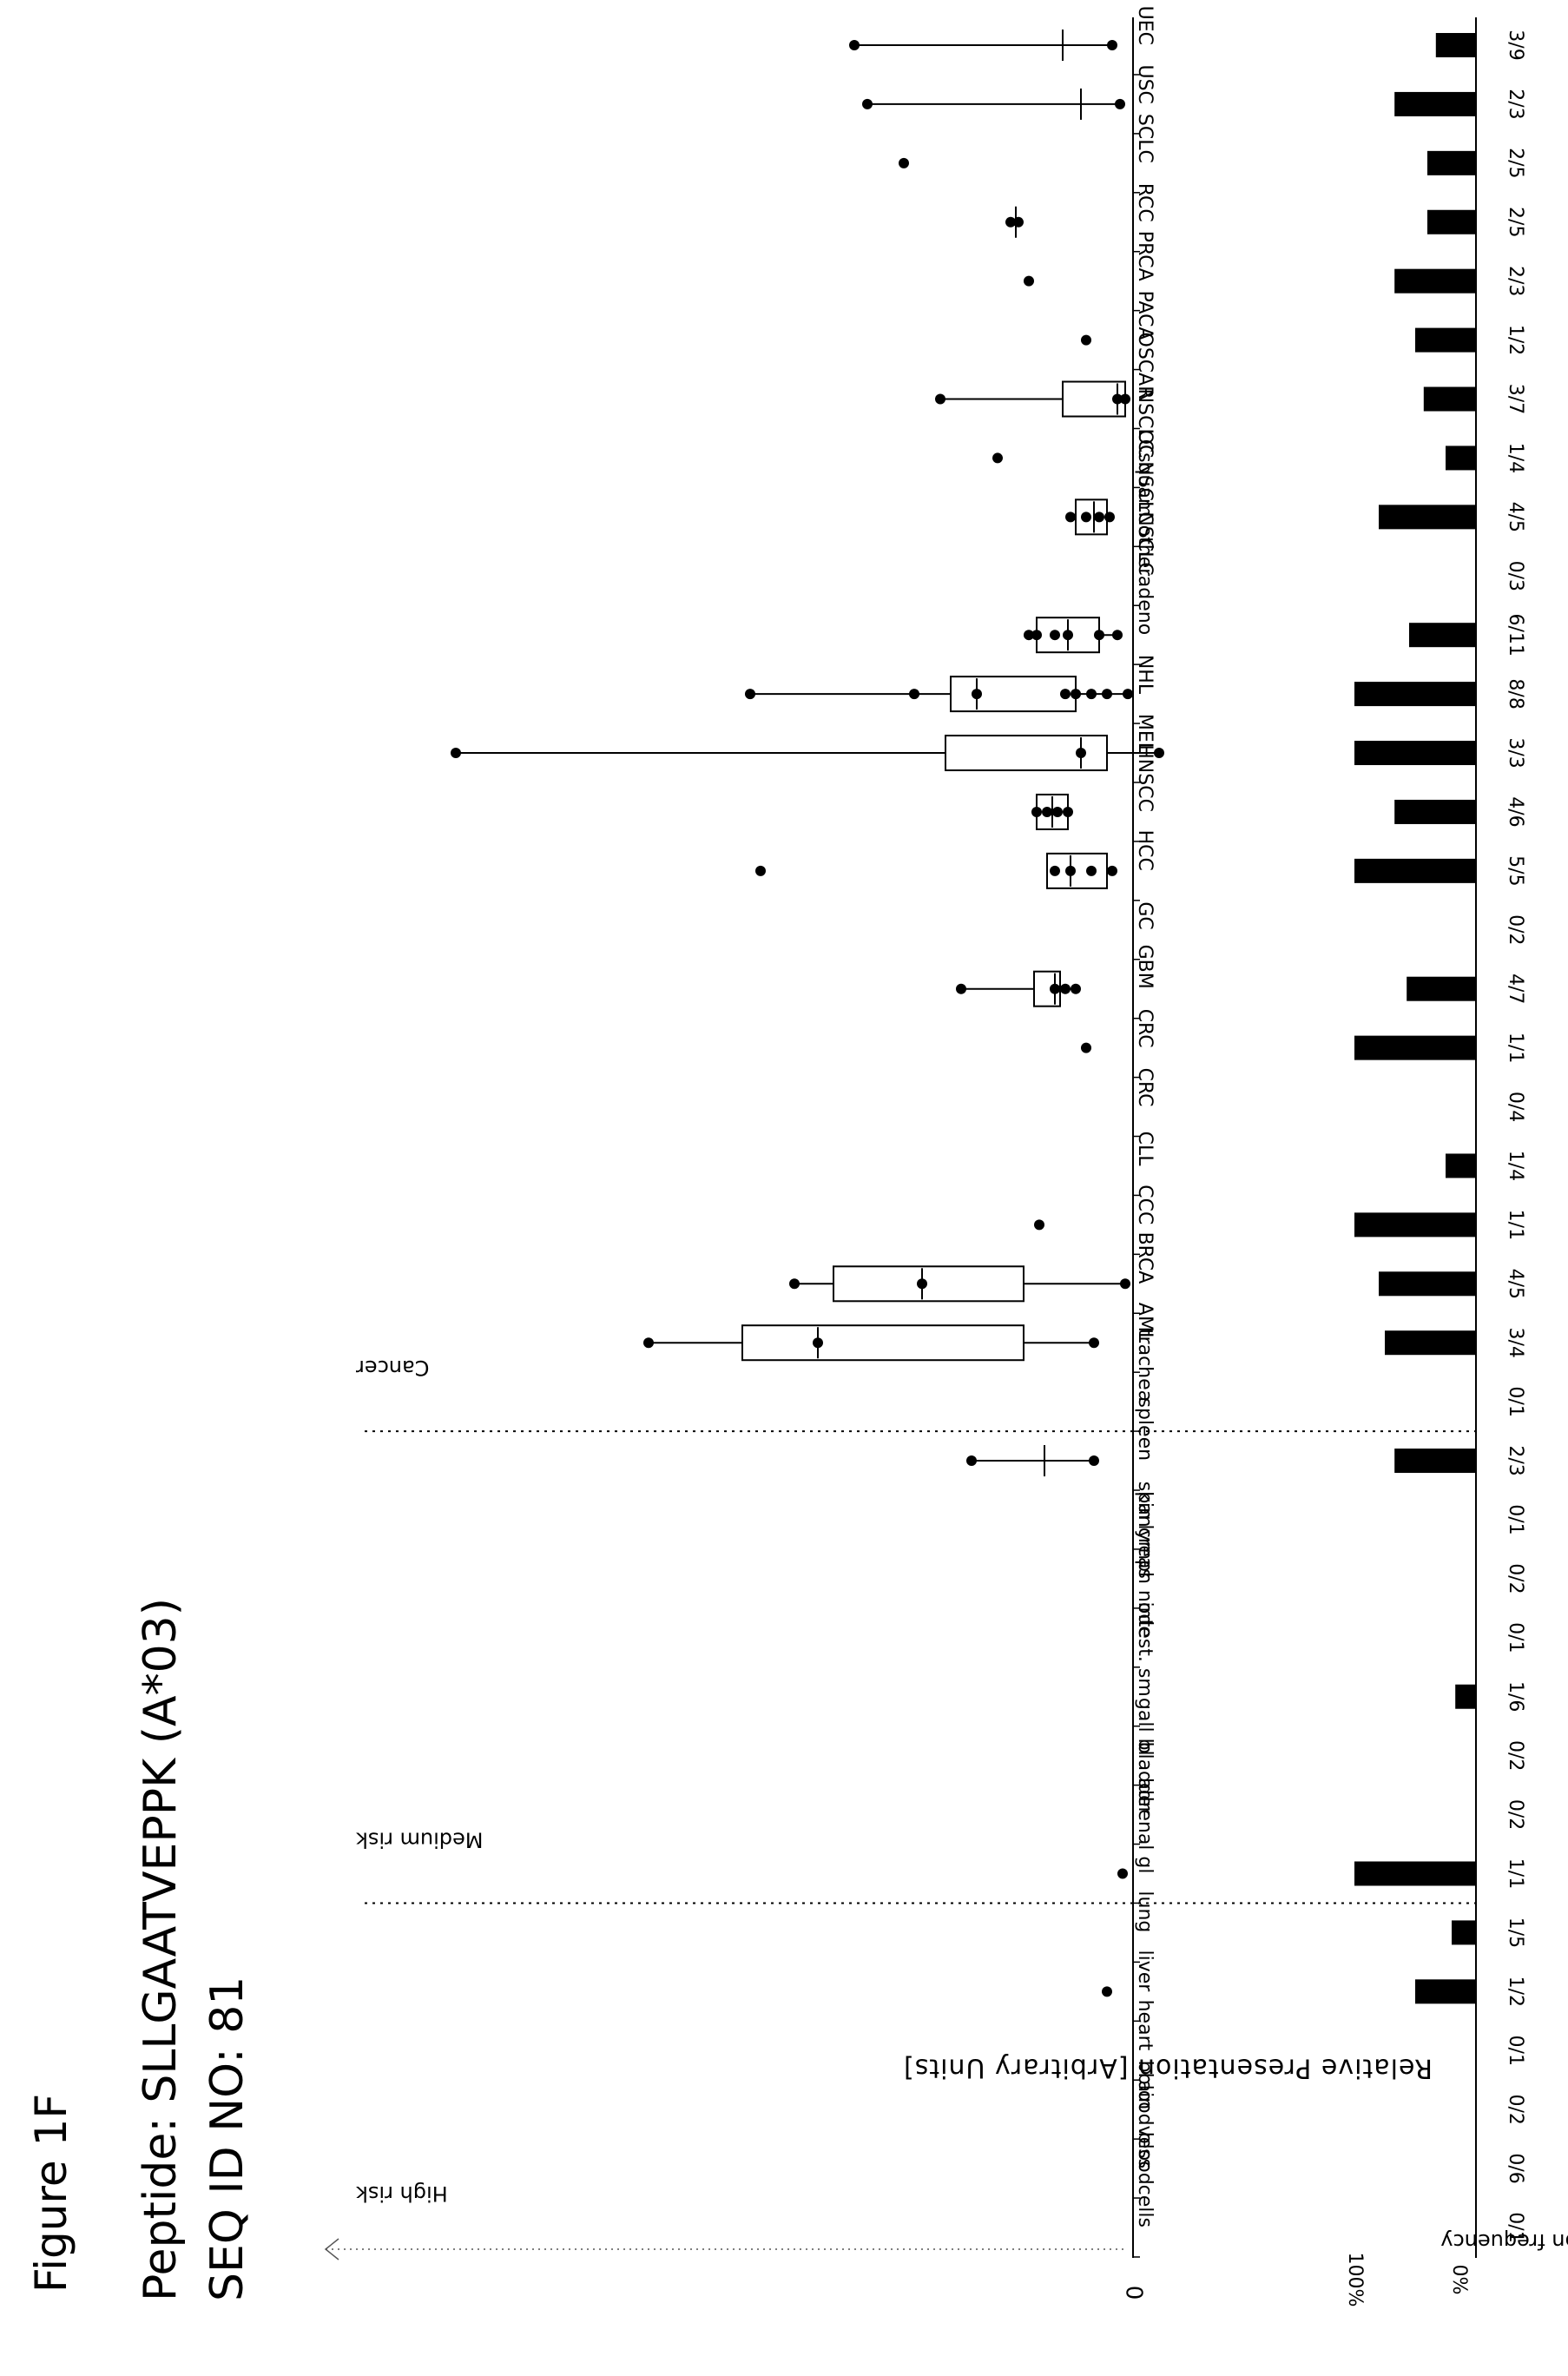 Image resolution: width=1568 pixels, height=2376 pixels. Describe the element at coordinates (1145, 1971) in the screenshot. I see `sample-label: liver` at that location.